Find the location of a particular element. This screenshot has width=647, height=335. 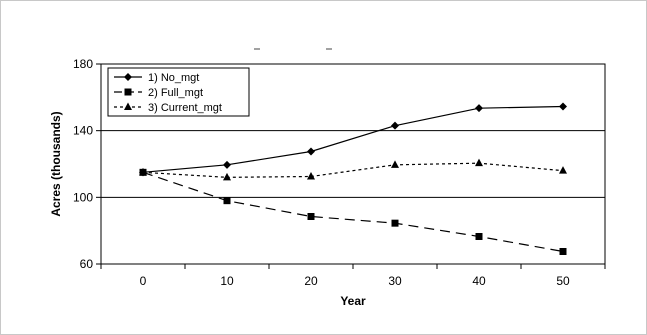

y-tick-label-2: 140 is located at coordinates (83, 131).